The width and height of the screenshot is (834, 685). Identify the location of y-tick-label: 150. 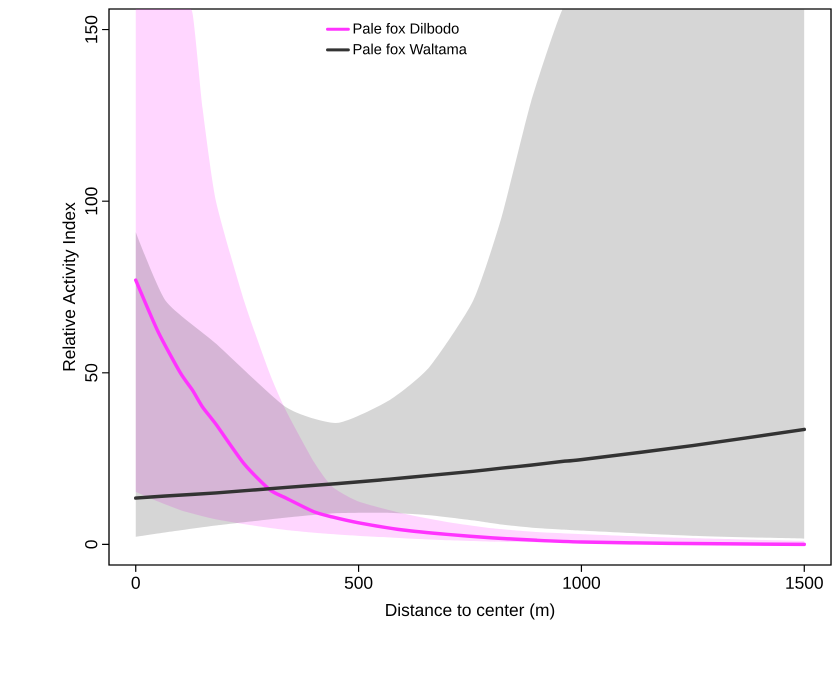
(91, 29).